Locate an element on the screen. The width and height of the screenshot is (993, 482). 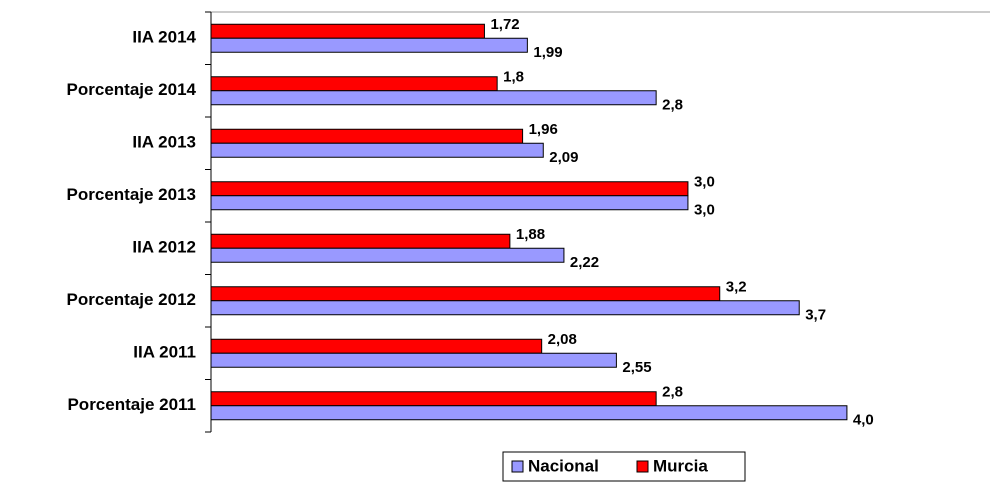
data-label: 1,96 is located at coordinates (543, 129).